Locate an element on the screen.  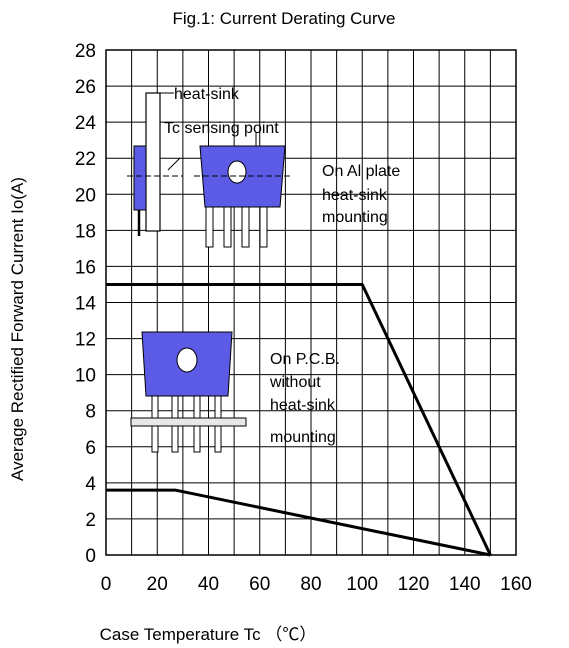
y-tick-label: 4 is located at coordinates (90, 484).